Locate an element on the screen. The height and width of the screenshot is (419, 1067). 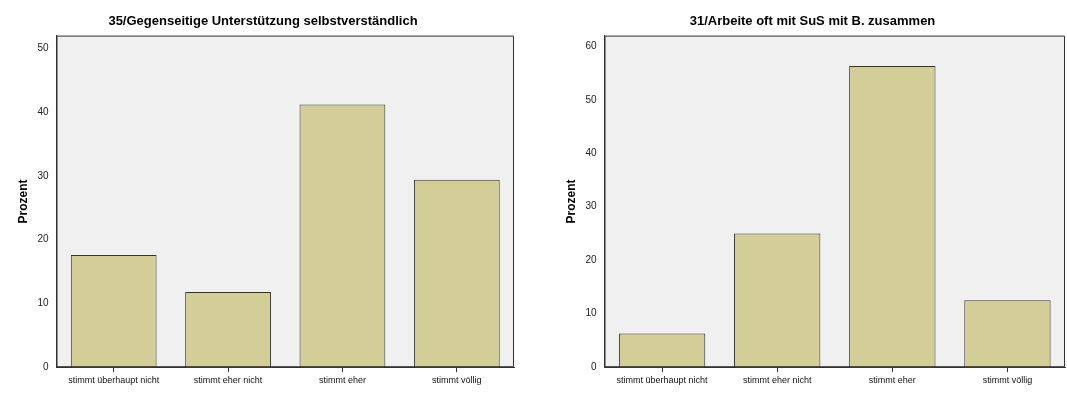
chart-title: 35/Gegenseitige Unterstützung selbstverständlich is located at coordinates (263, 21).